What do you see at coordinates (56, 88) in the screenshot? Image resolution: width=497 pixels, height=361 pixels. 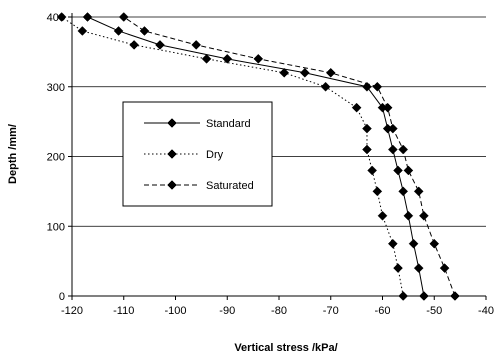 I see `y-tick-label: 300` at bounding box center [56, 88].